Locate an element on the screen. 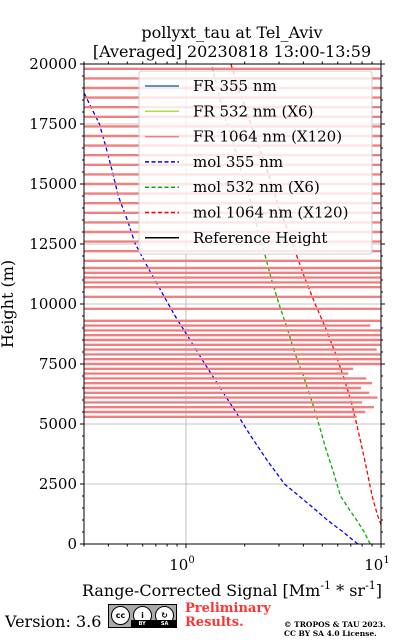 Image resolution: width=400 pixels, height=640 pixels. y-axis-label: Height (m) is located at coordinates (8, 304).